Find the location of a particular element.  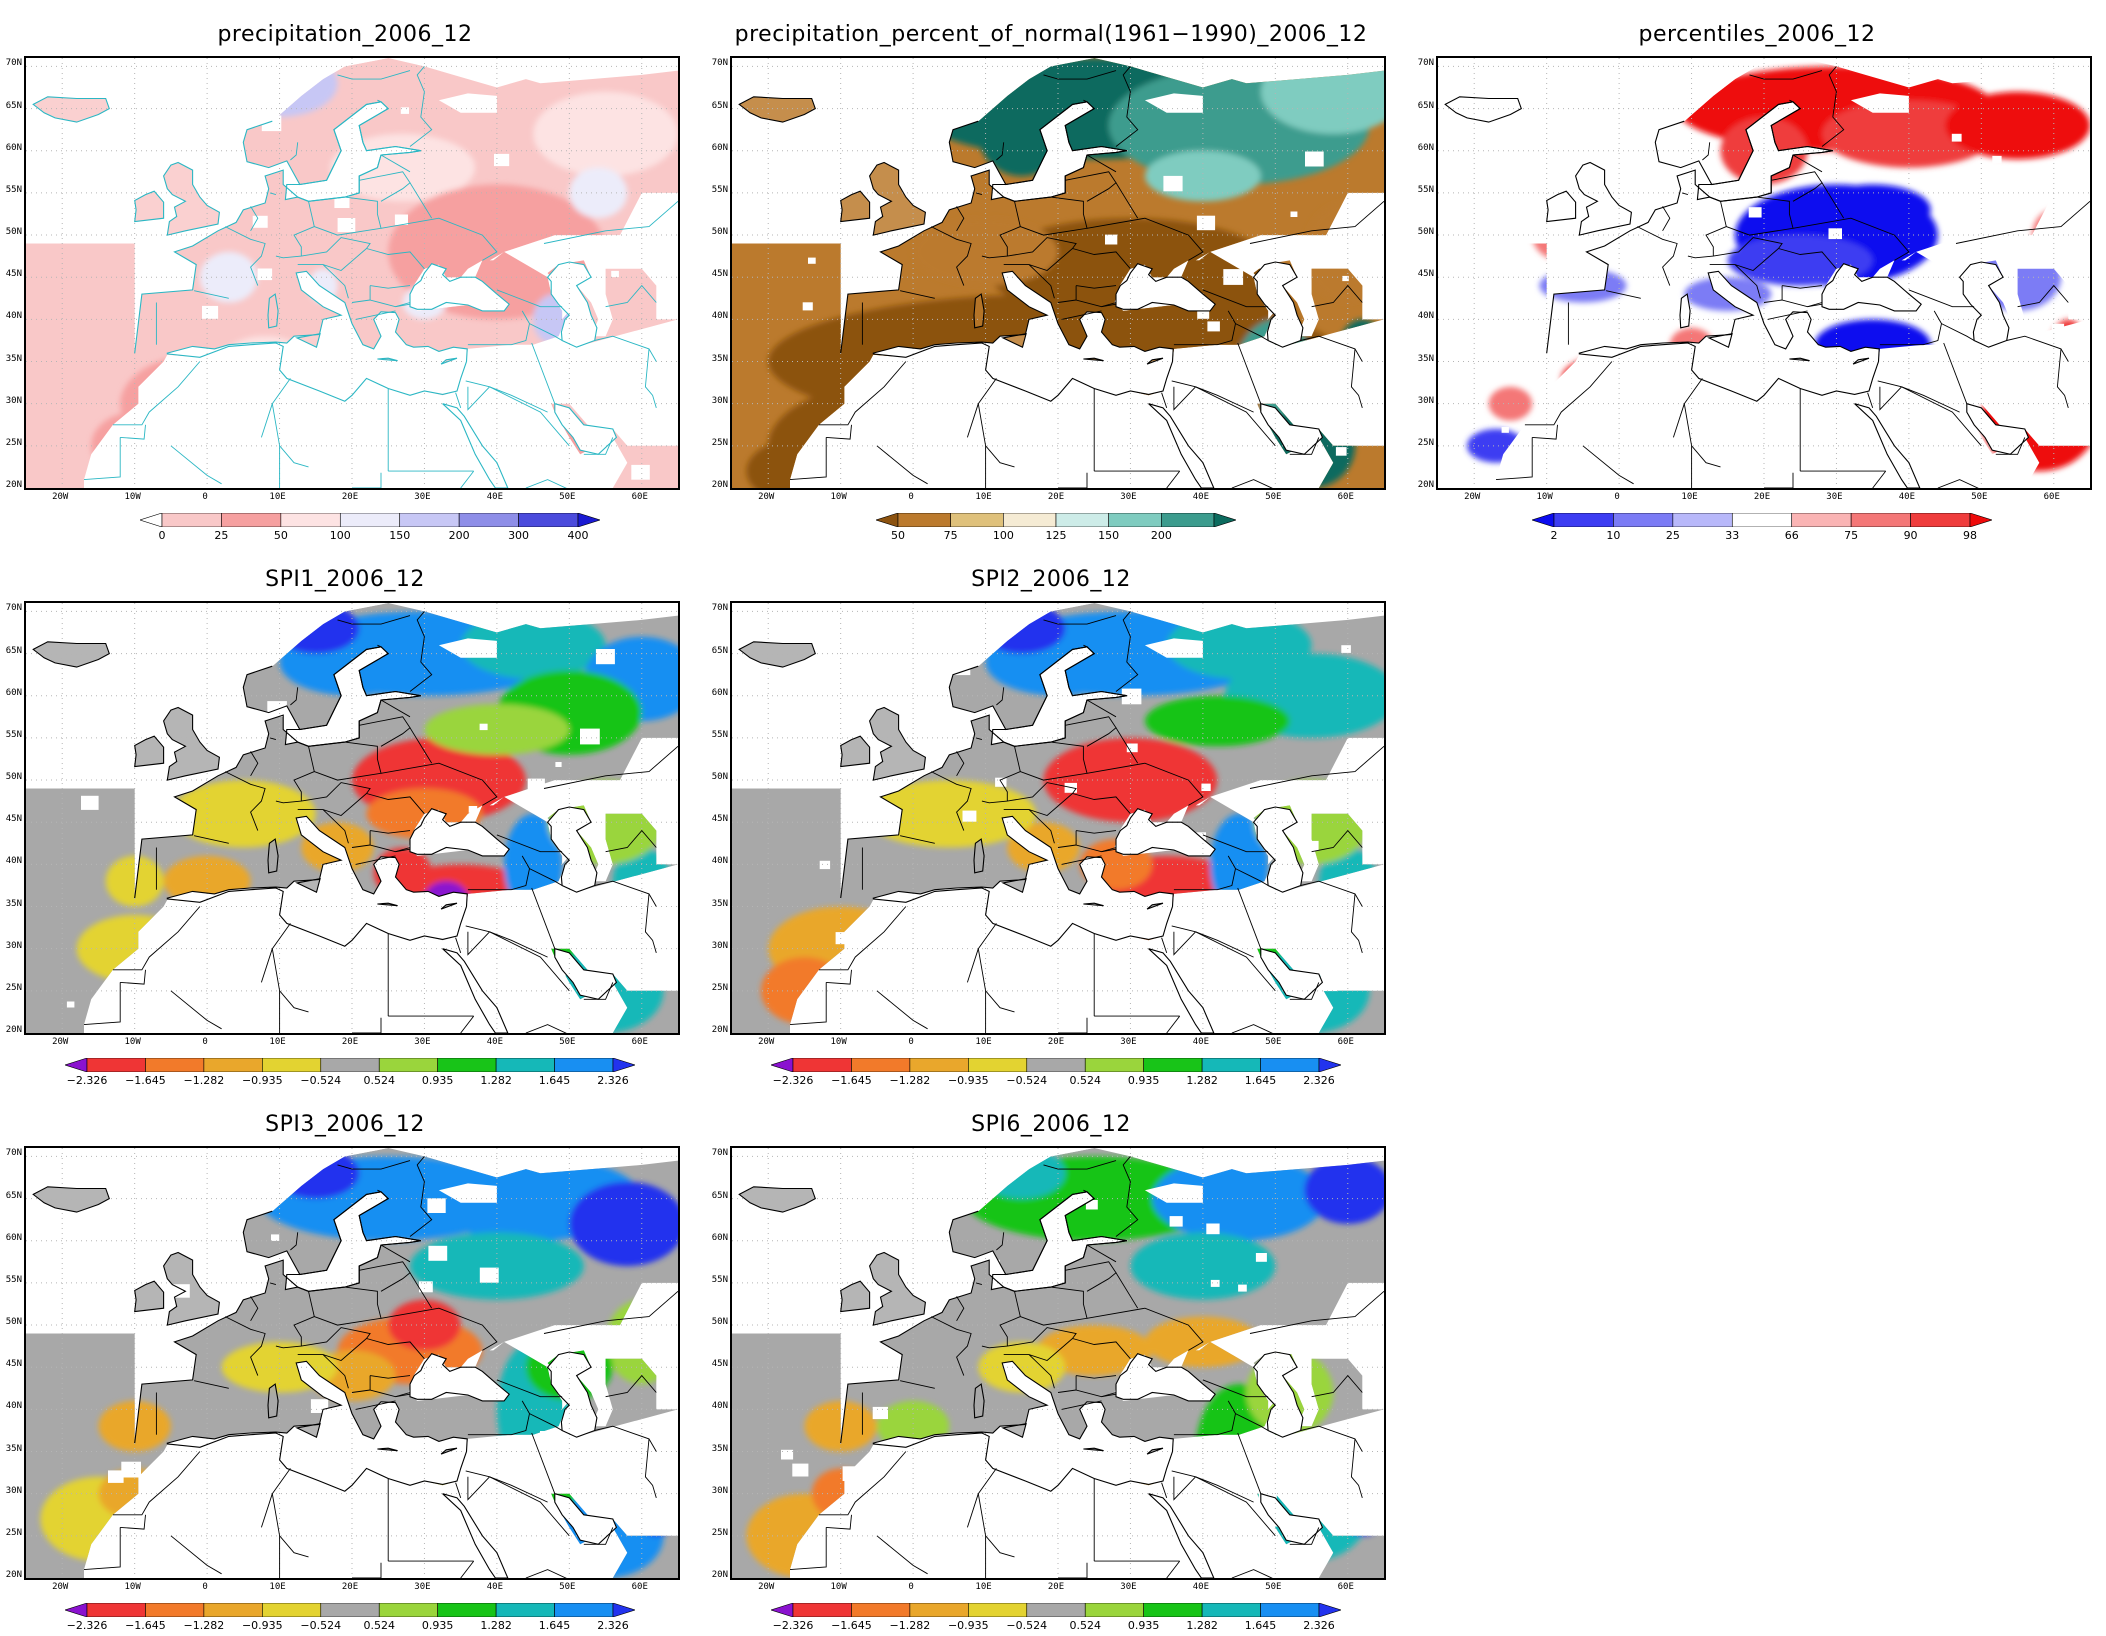

colorbar-tick-label: 50 is located at coordinates (280, 535).